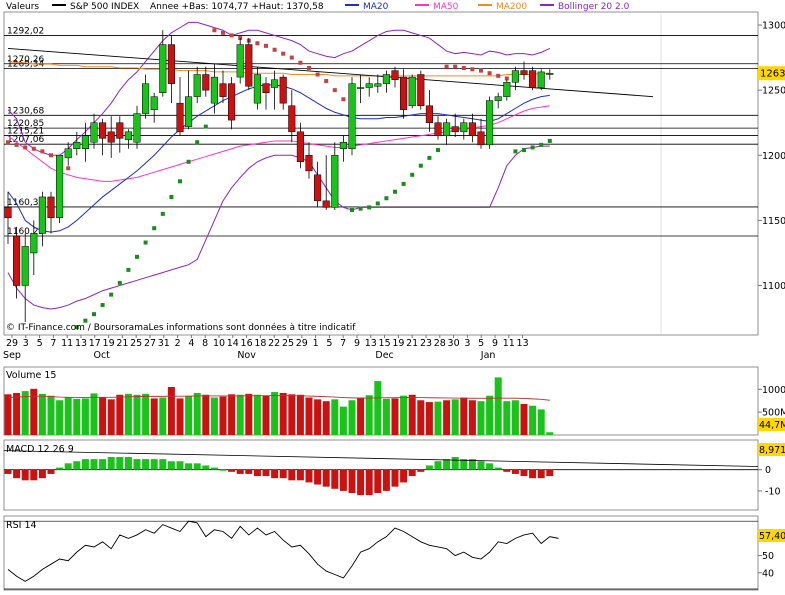 This screenshot has width=785, height=595. Describe the element at coordinates (343, 343) in the screenshot. I see `x-tick-label: 7` at that location.